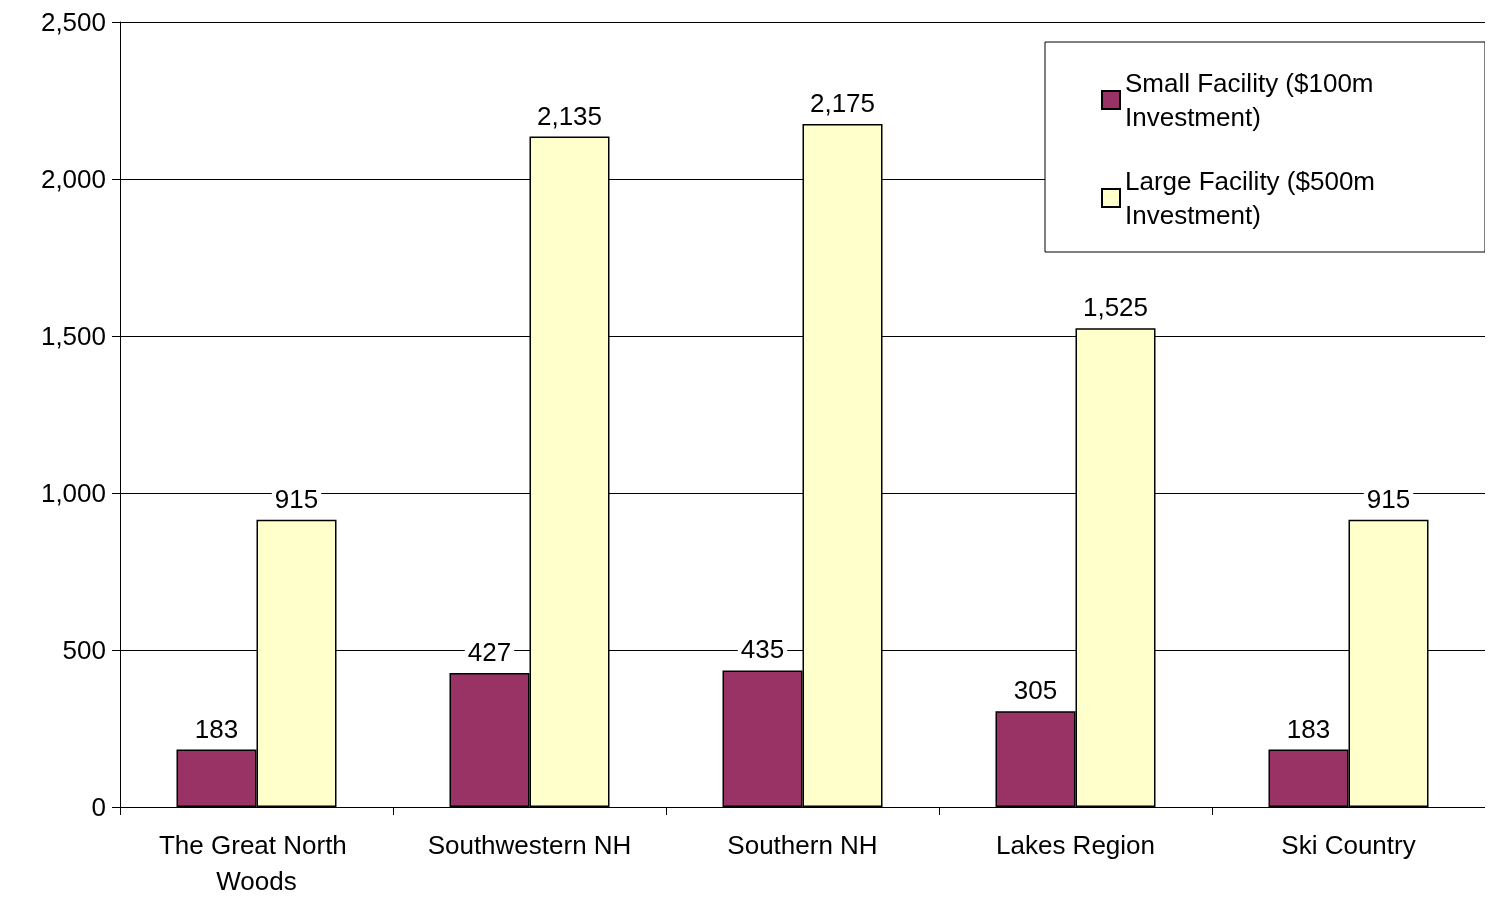  I want to click on x-tick-label: Ski Country, so click(1348, 845).